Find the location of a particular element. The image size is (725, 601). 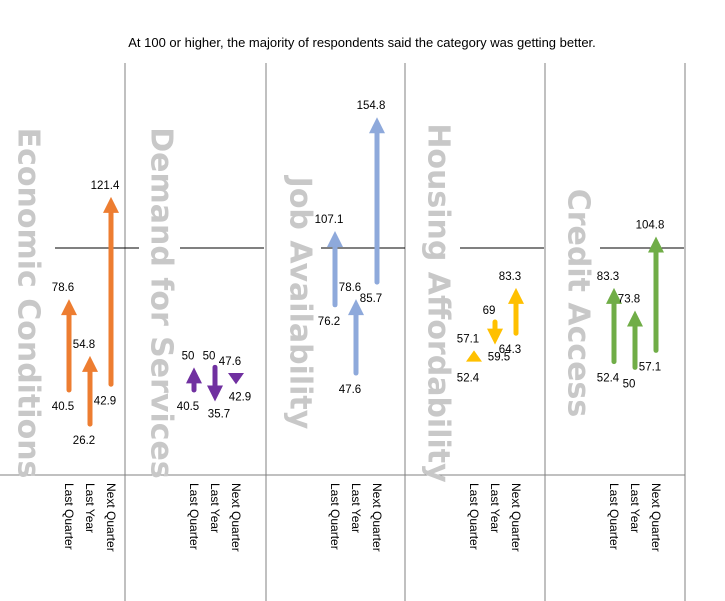

panel-title: Credit Access is located at coordinates (578, 303).